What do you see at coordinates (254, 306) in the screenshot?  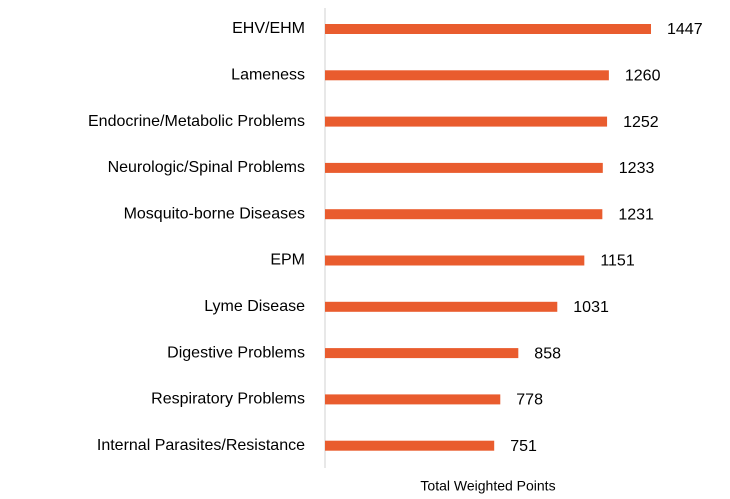 I see `category-label: Lyme Disease` at bounding box center [254, 306].